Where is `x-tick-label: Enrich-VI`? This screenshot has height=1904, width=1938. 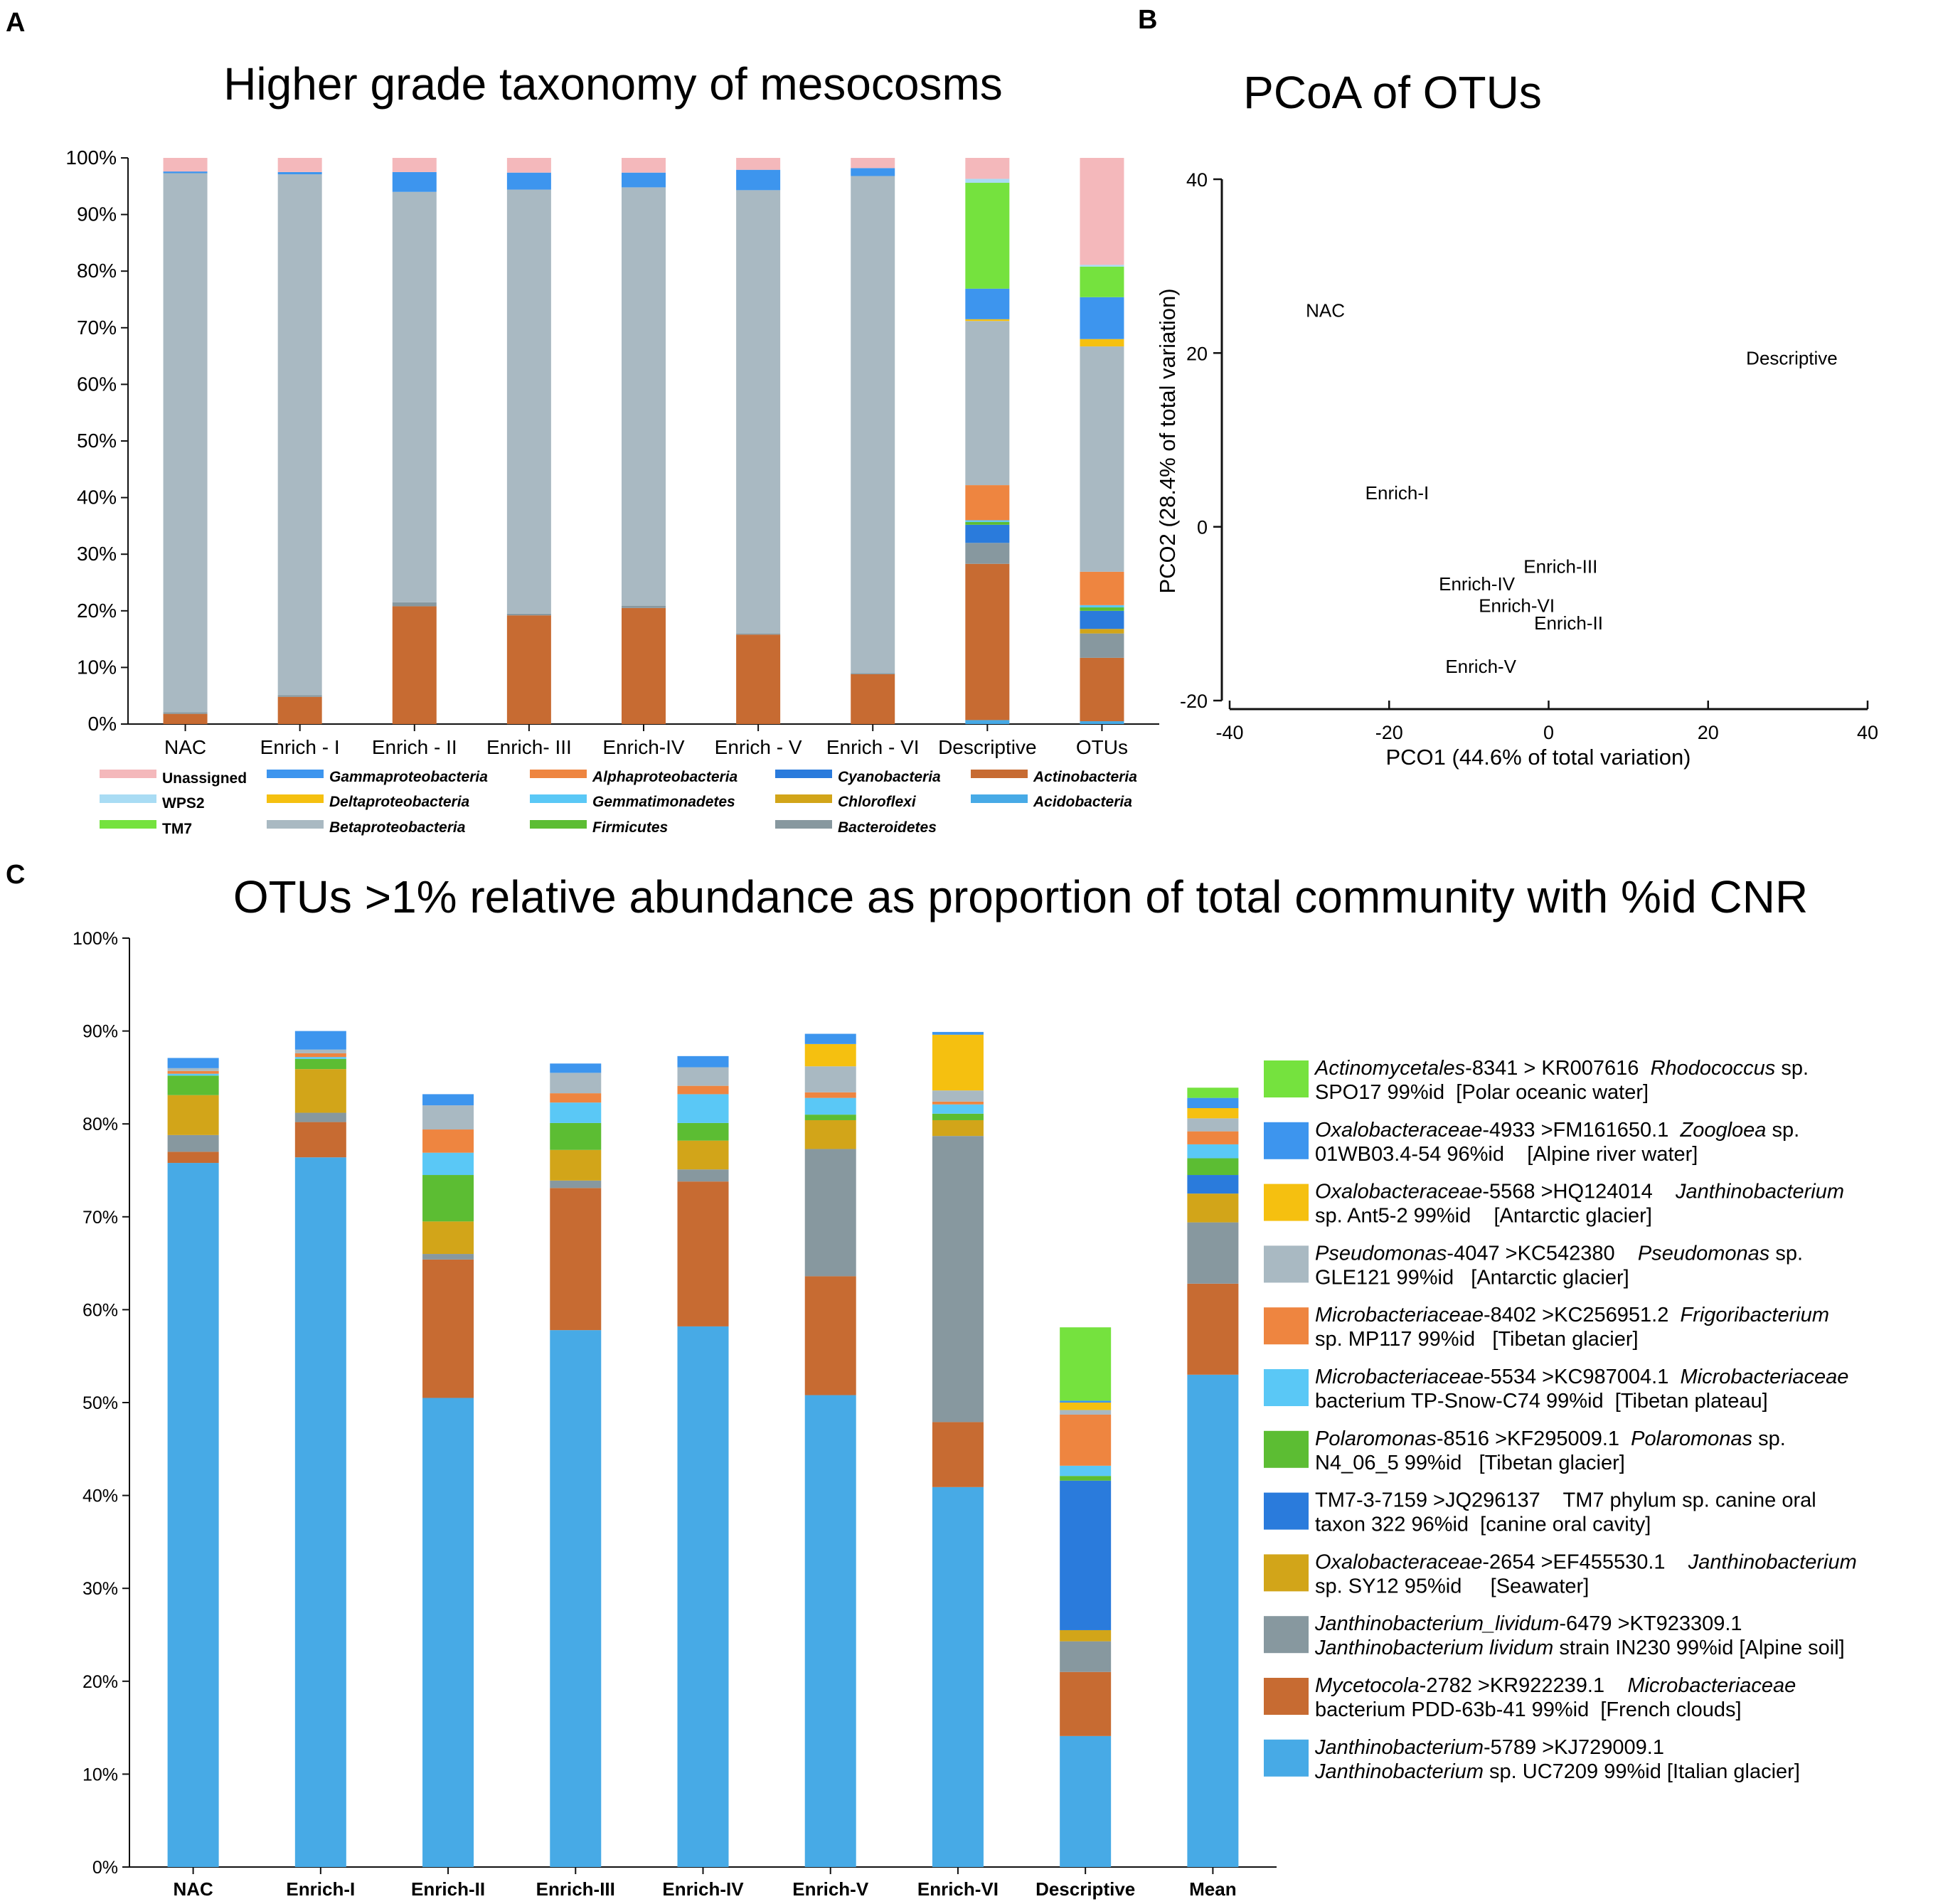
x-tick-label: Enrich-VI is located at coordinates (958, 1889).